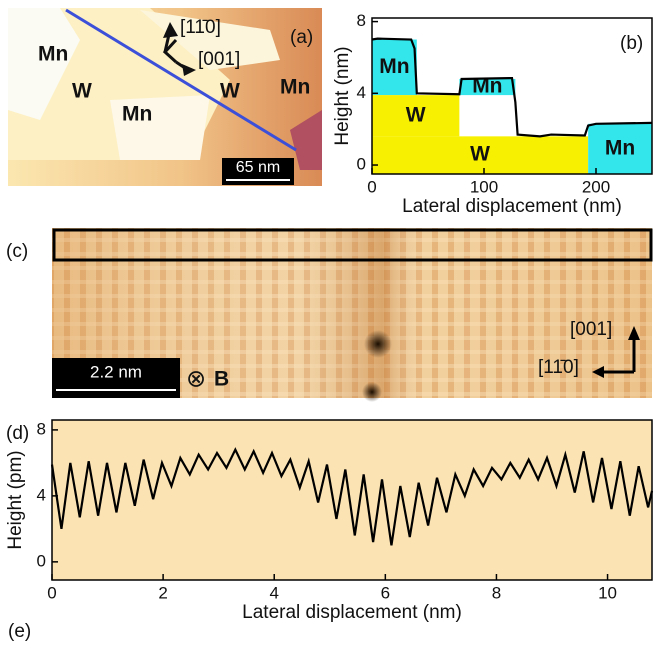 This screenshot has height=652, width=659. Describe the element at coordinates (221, 379) in the screenshot. I see `field-label: B` at that location.